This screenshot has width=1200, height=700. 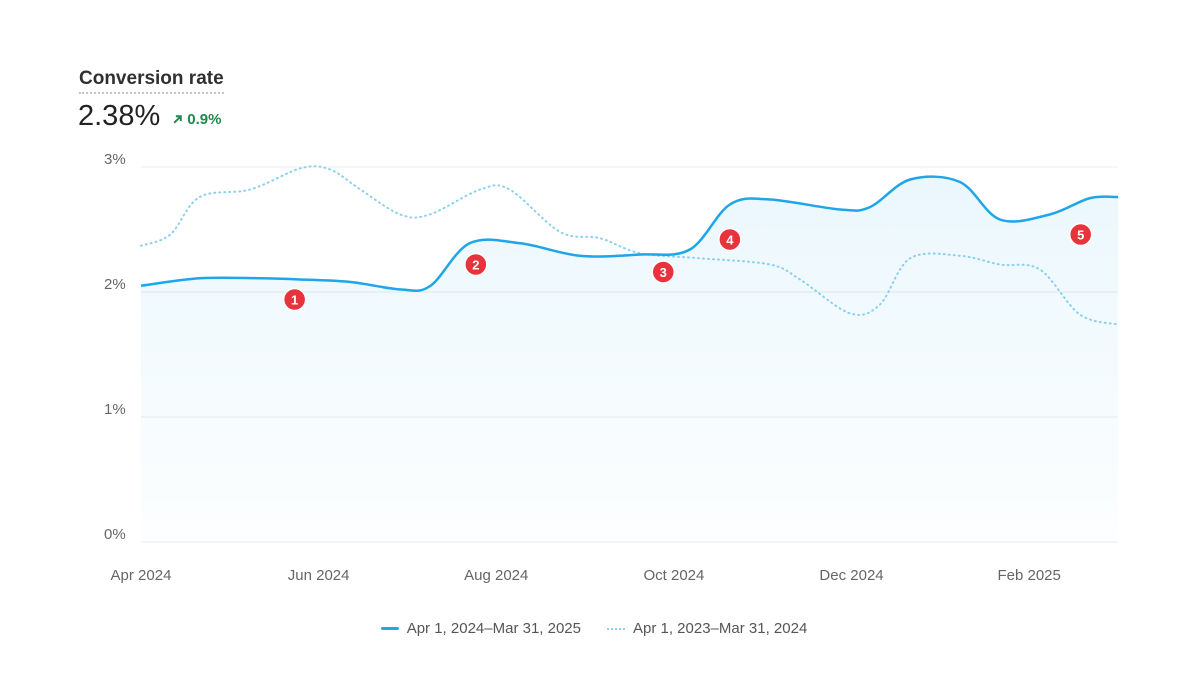 What do you see at coordinates (115, 534) in the screenshot?
I see `y-tick-label: 0%` at bounding box center [115, 534].